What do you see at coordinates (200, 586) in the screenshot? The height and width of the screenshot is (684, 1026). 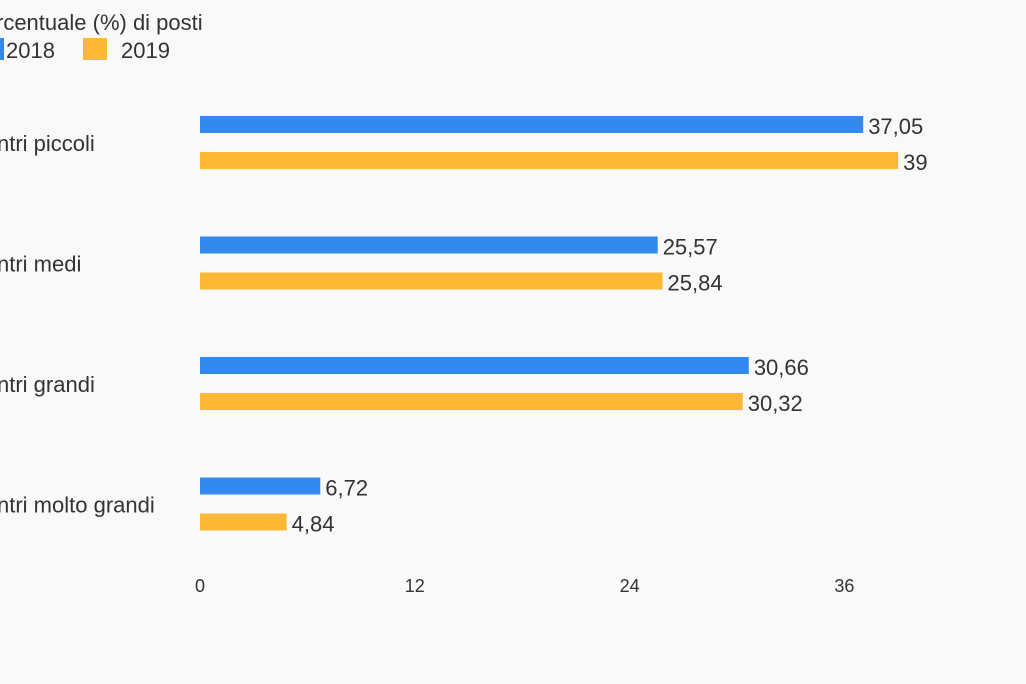 I see `x-tick-label: 0` at bounding box center [200, 586].